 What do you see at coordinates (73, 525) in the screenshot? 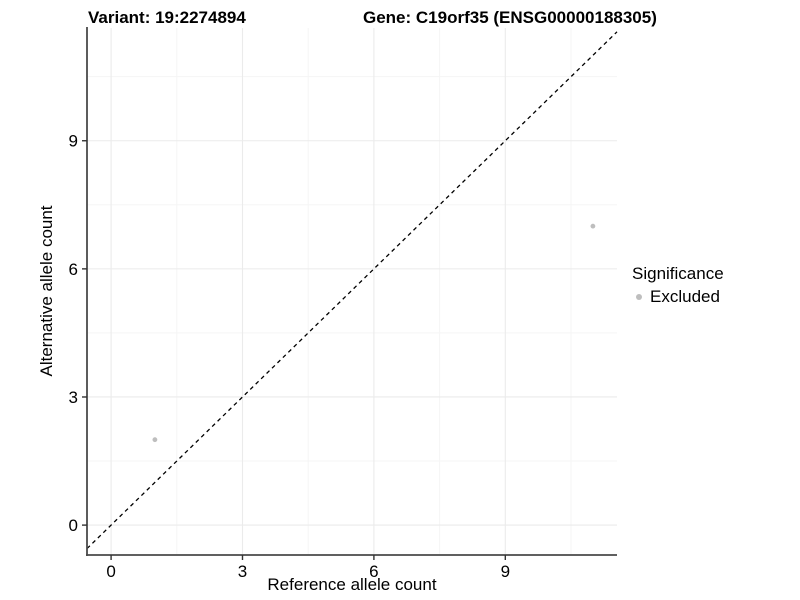
I see `y-tick-label: 0` at bounding box center [73, 525].